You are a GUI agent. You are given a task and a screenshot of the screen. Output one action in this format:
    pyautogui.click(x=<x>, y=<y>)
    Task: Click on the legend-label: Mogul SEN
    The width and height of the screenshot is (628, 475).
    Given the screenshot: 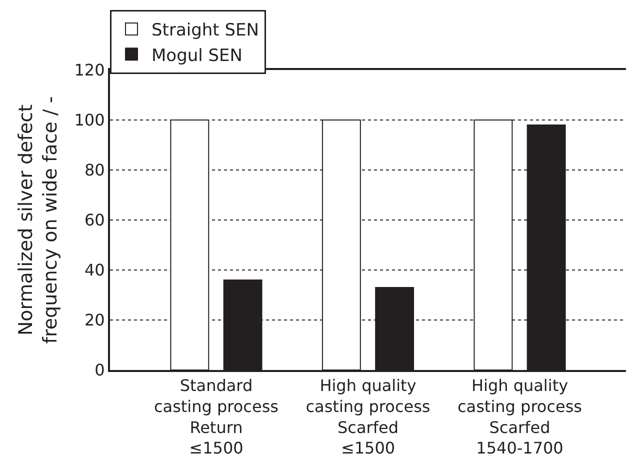 What is the action you would take?
    pyautogui.click(x=197, y=56)
    